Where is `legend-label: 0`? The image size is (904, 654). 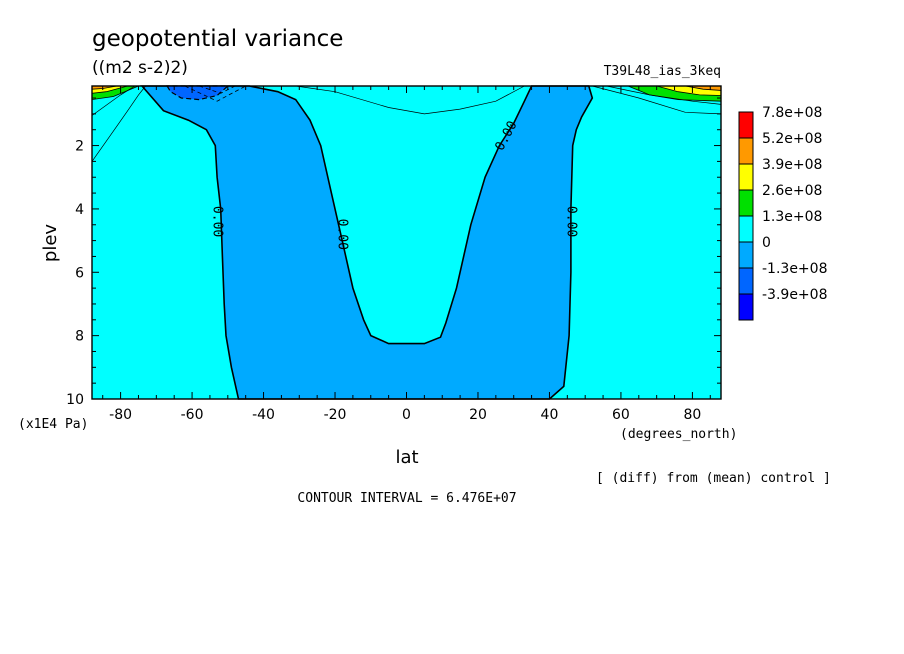 legend-label: 0 is located at coordinates (766, 243).